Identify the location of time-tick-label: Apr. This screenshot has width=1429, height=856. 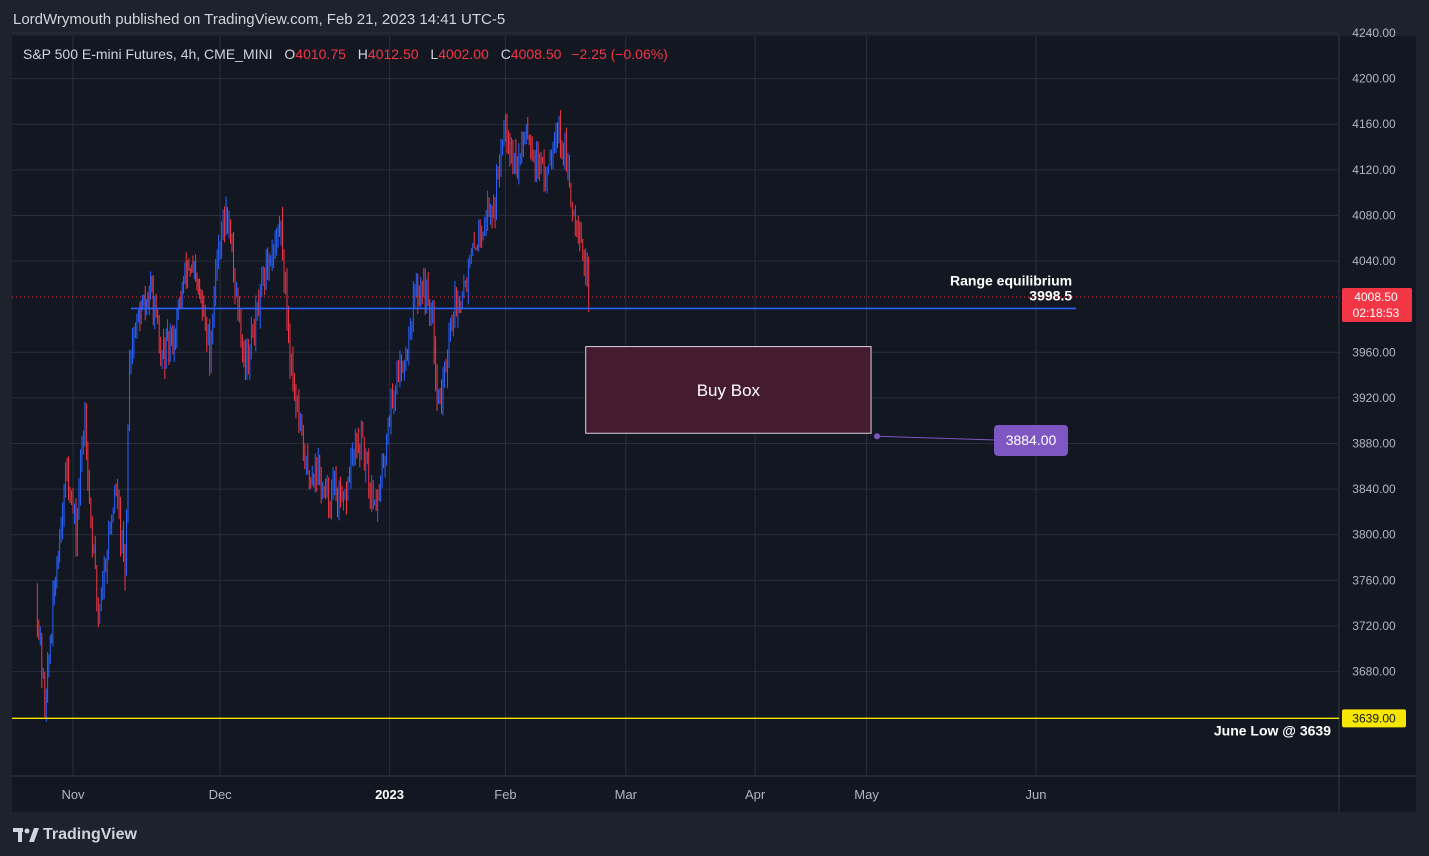
(755, 794).